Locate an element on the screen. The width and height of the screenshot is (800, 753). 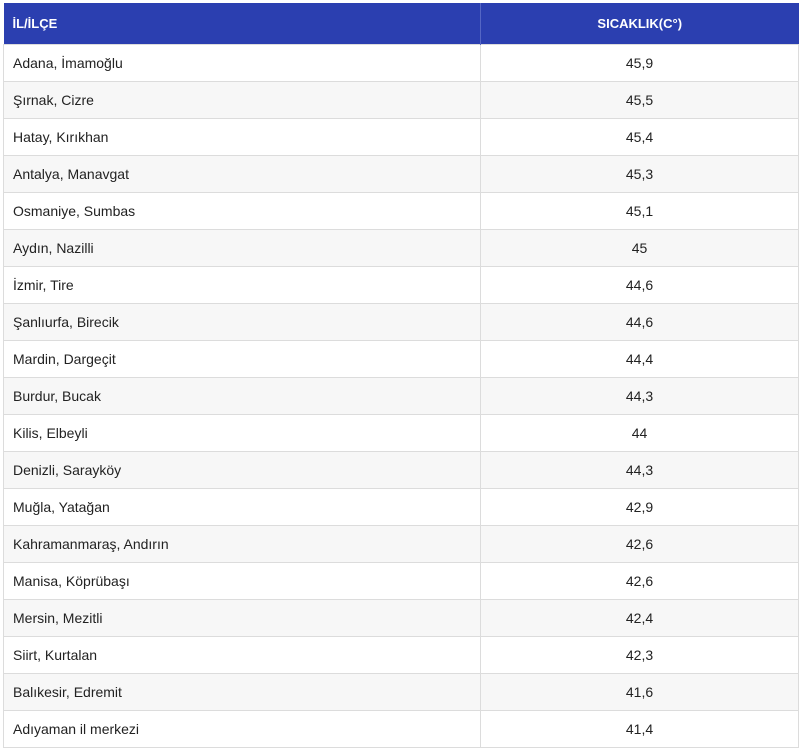
table-row: Aydın, Nazilli 45 is located at coordinates (401, 248).